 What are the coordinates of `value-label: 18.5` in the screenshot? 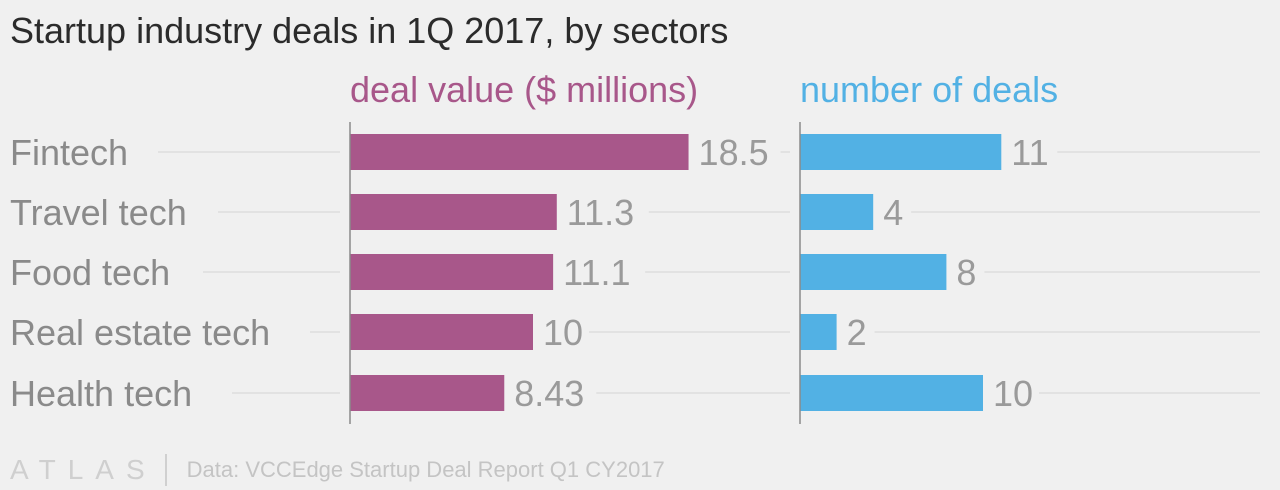 It's located at (734, 152).